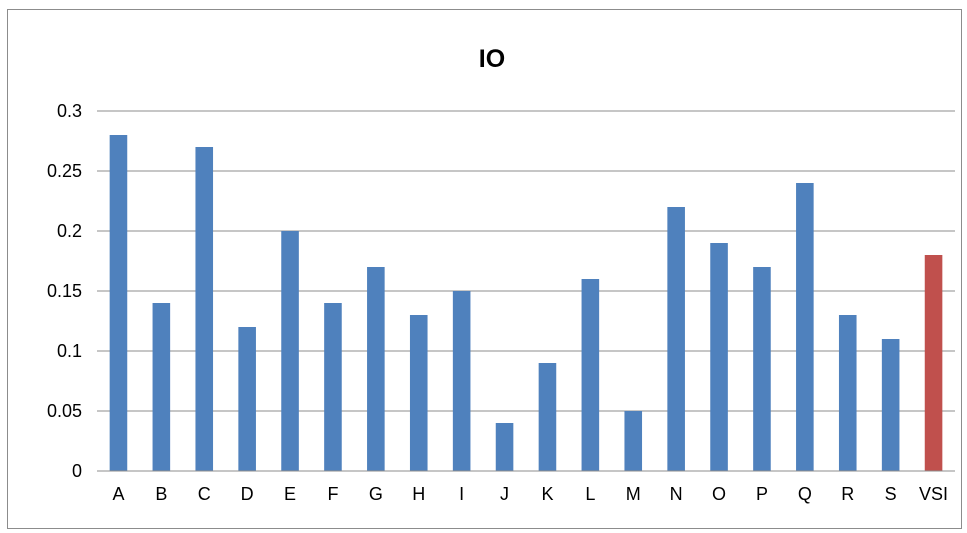 The width and height of the screenshot is (967, 533). Describe the element at coordinates (547, 494) in the screenshot. I see `x-tick-label: K` at that location.